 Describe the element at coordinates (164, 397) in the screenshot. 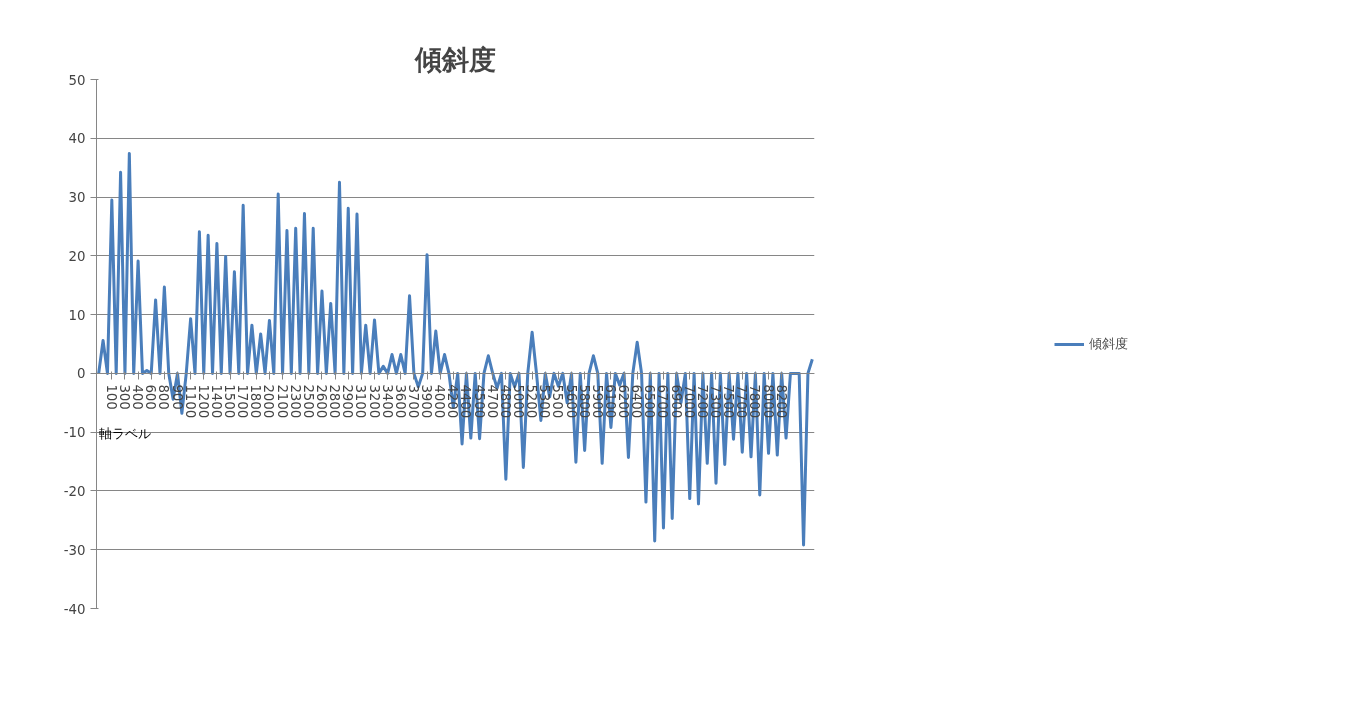

I see `x-tick-label: 800` at that location.